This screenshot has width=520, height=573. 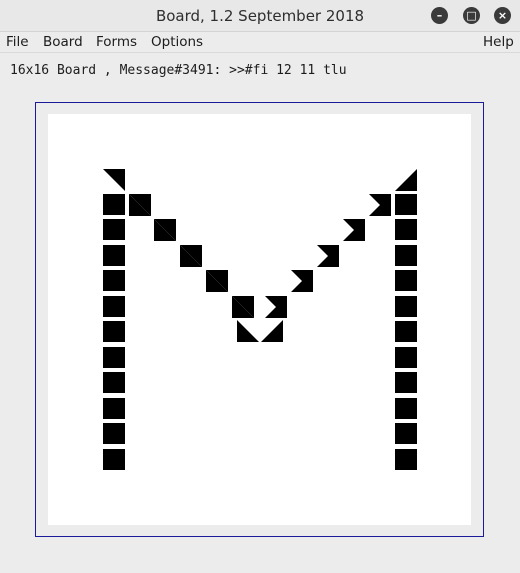 I want to click on menu-forms: Forms, so click(x=117, y=42).